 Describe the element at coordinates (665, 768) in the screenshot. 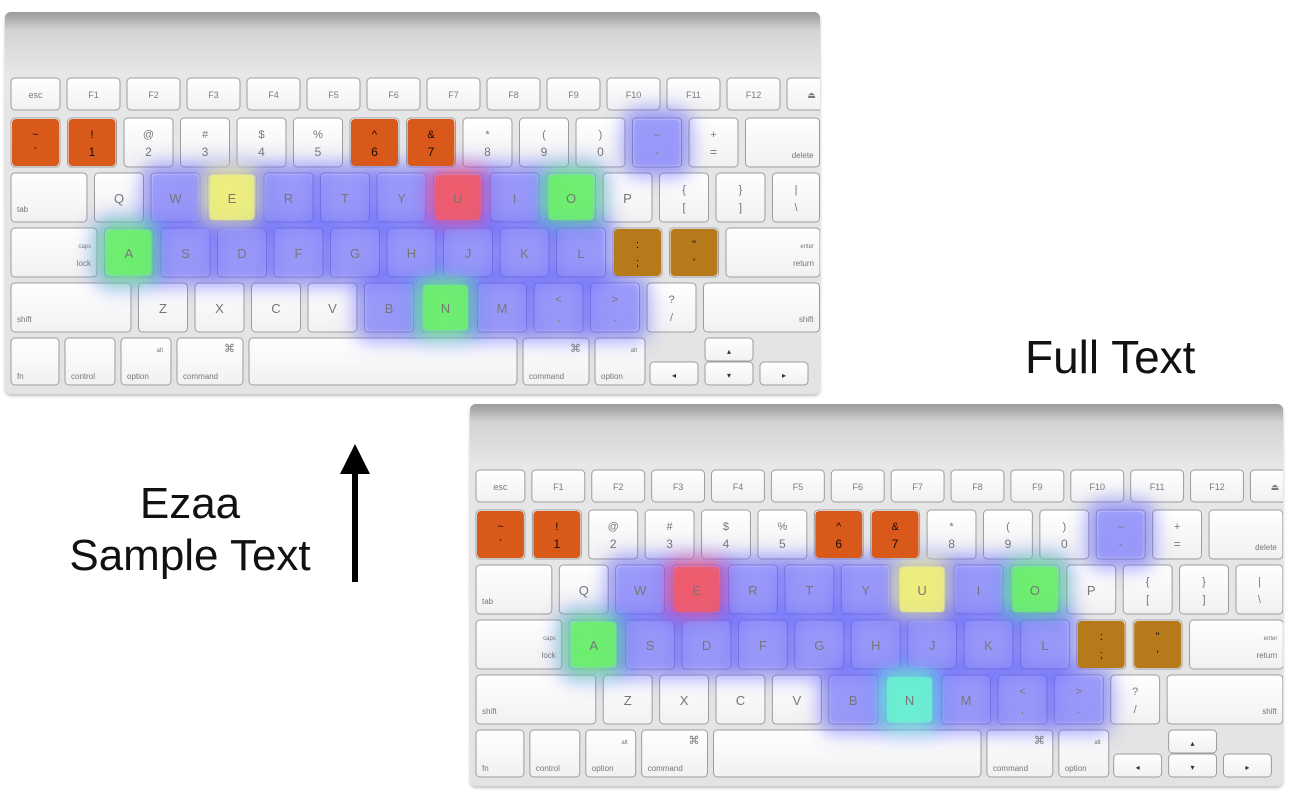

I see `key-label-bottom: command` at that location.